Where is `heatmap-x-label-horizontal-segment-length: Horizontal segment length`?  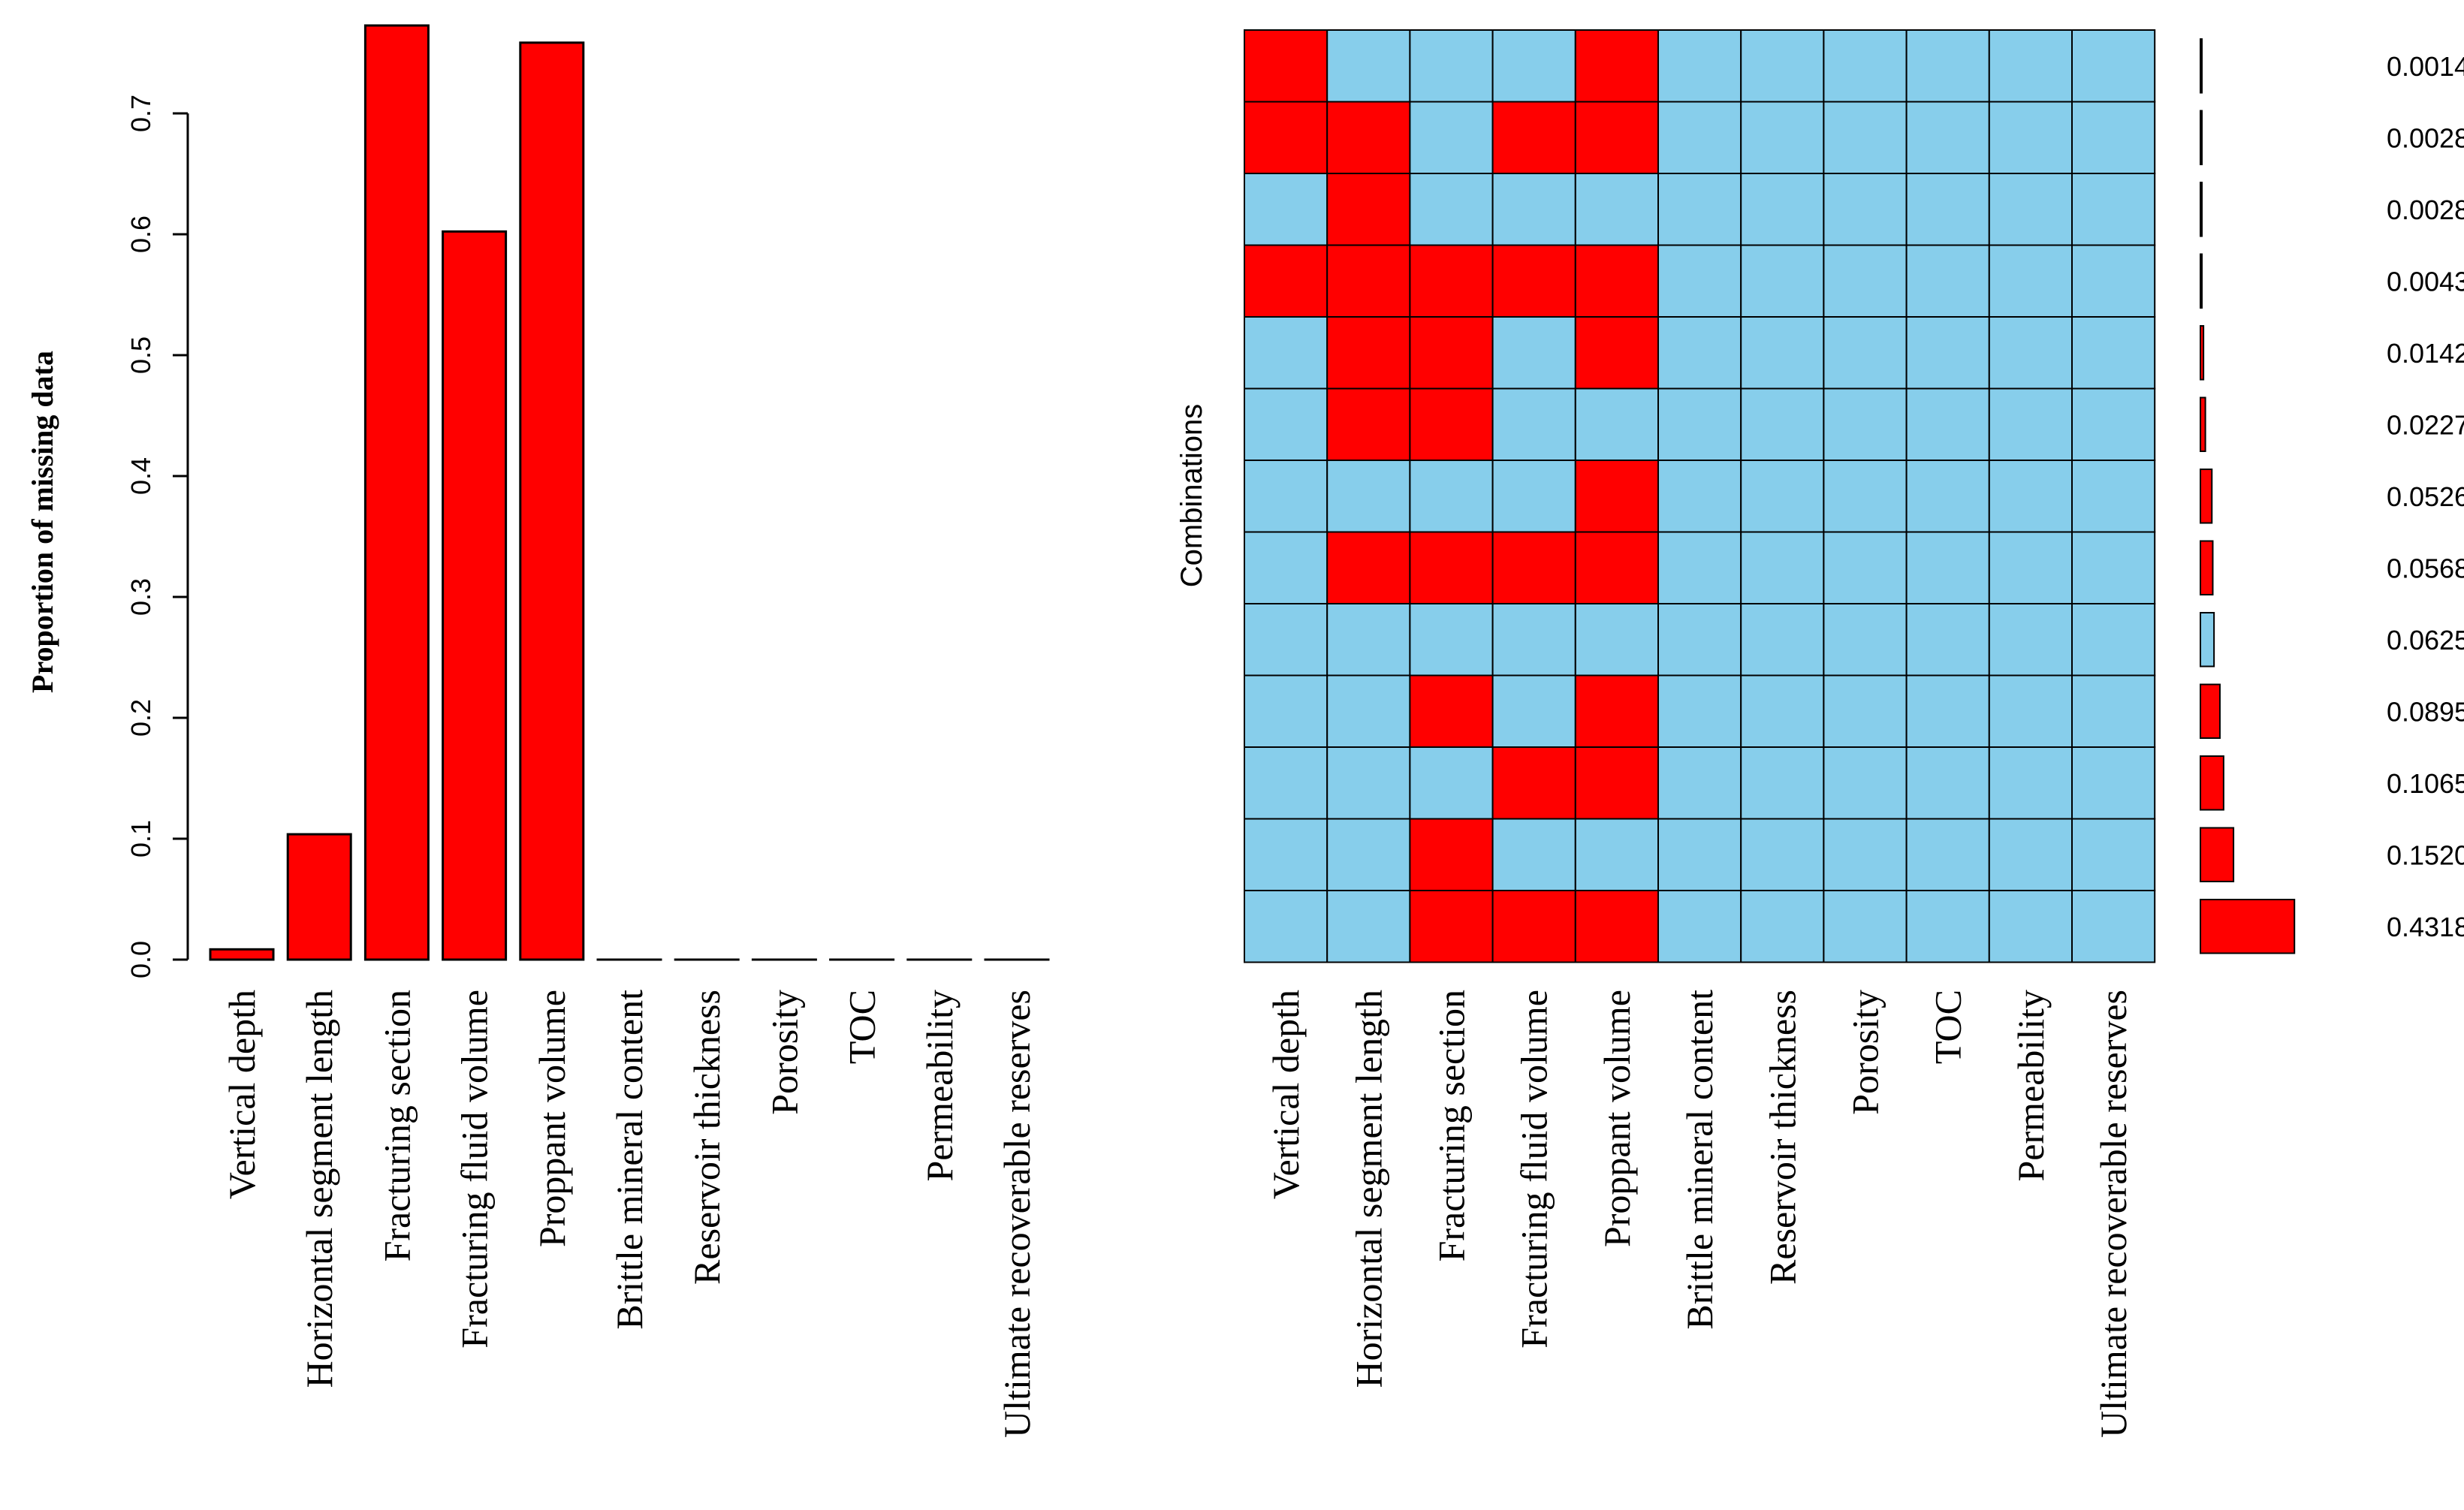
heatmap-x-label-horizontal-segment-length: Horizontal segment length is located at coordinates (1368, 1189).